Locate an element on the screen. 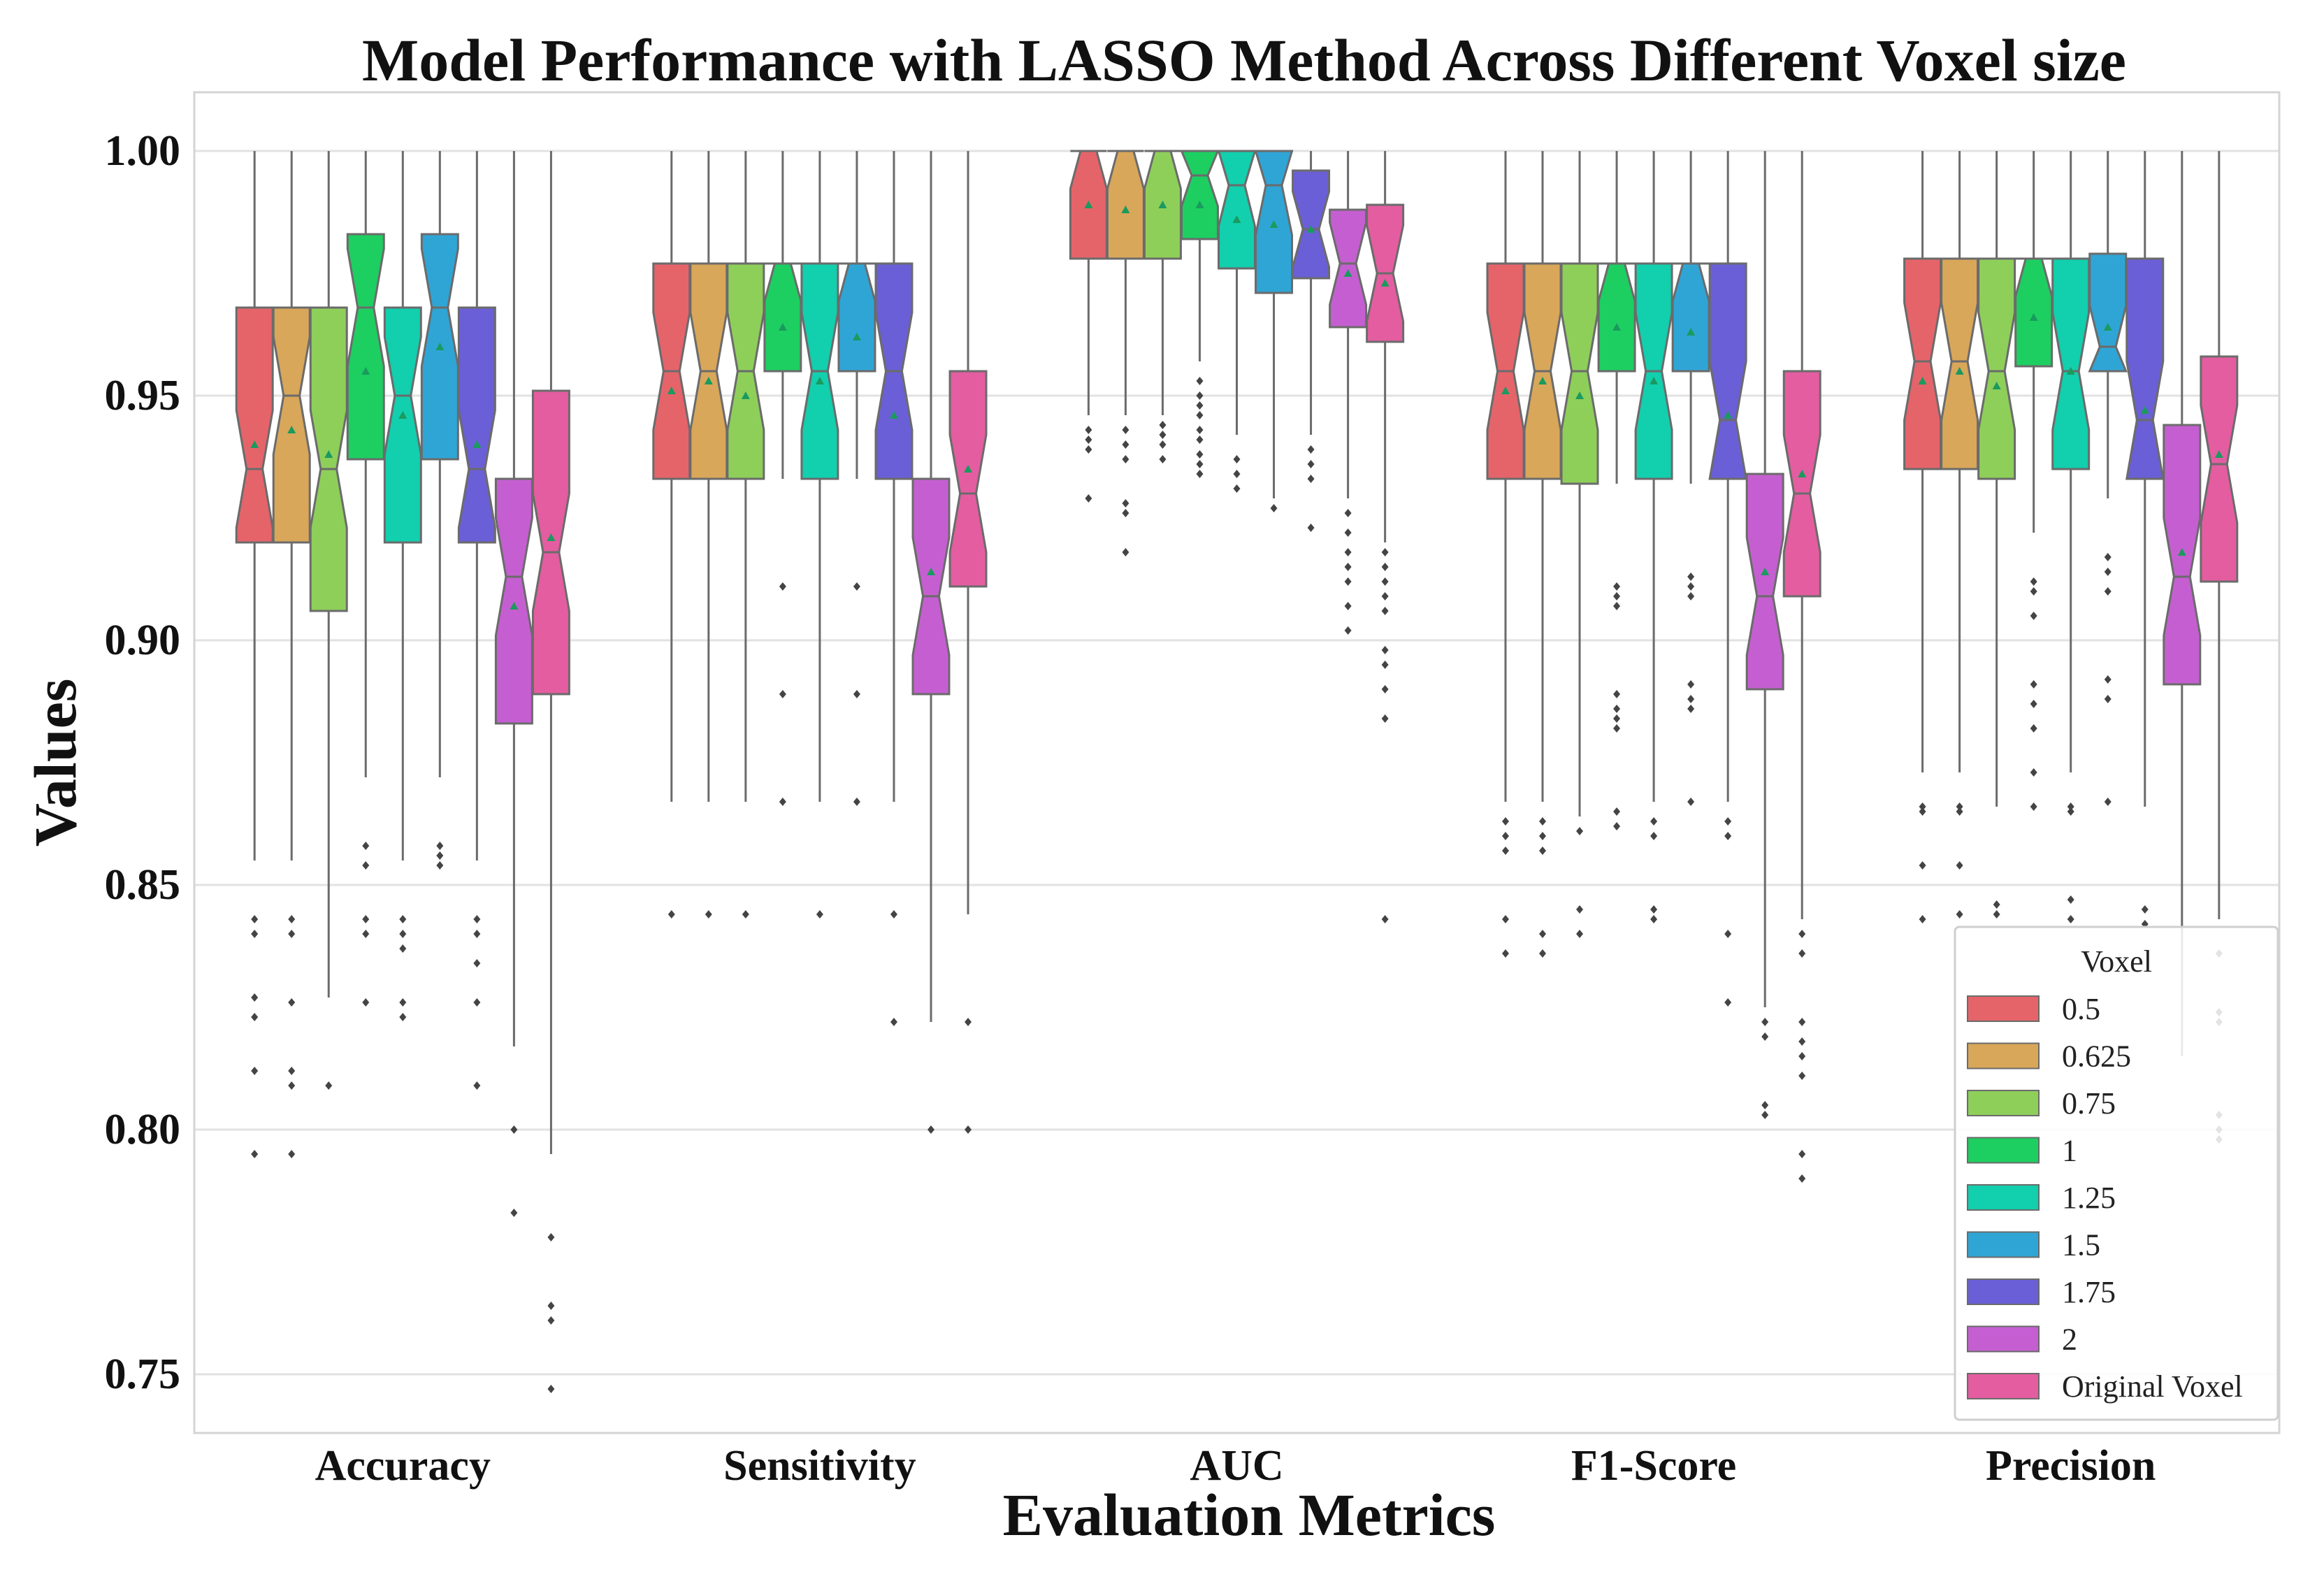 The width and height of the screenshot is (2324, 1570). box-0.625-sensitivity is located at coordinates (708, 535).